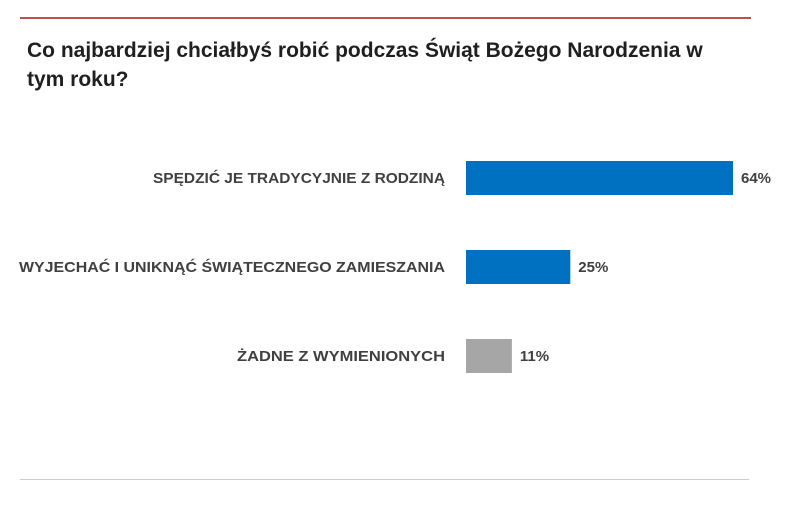 This screenshot has height=507, width=791. Describe the element at coordinates (299, 178) in the screenshot. I see `category-label: SPĘDZIĆ JE TRADYCYJNIE Z RODZINĄ` at that location.